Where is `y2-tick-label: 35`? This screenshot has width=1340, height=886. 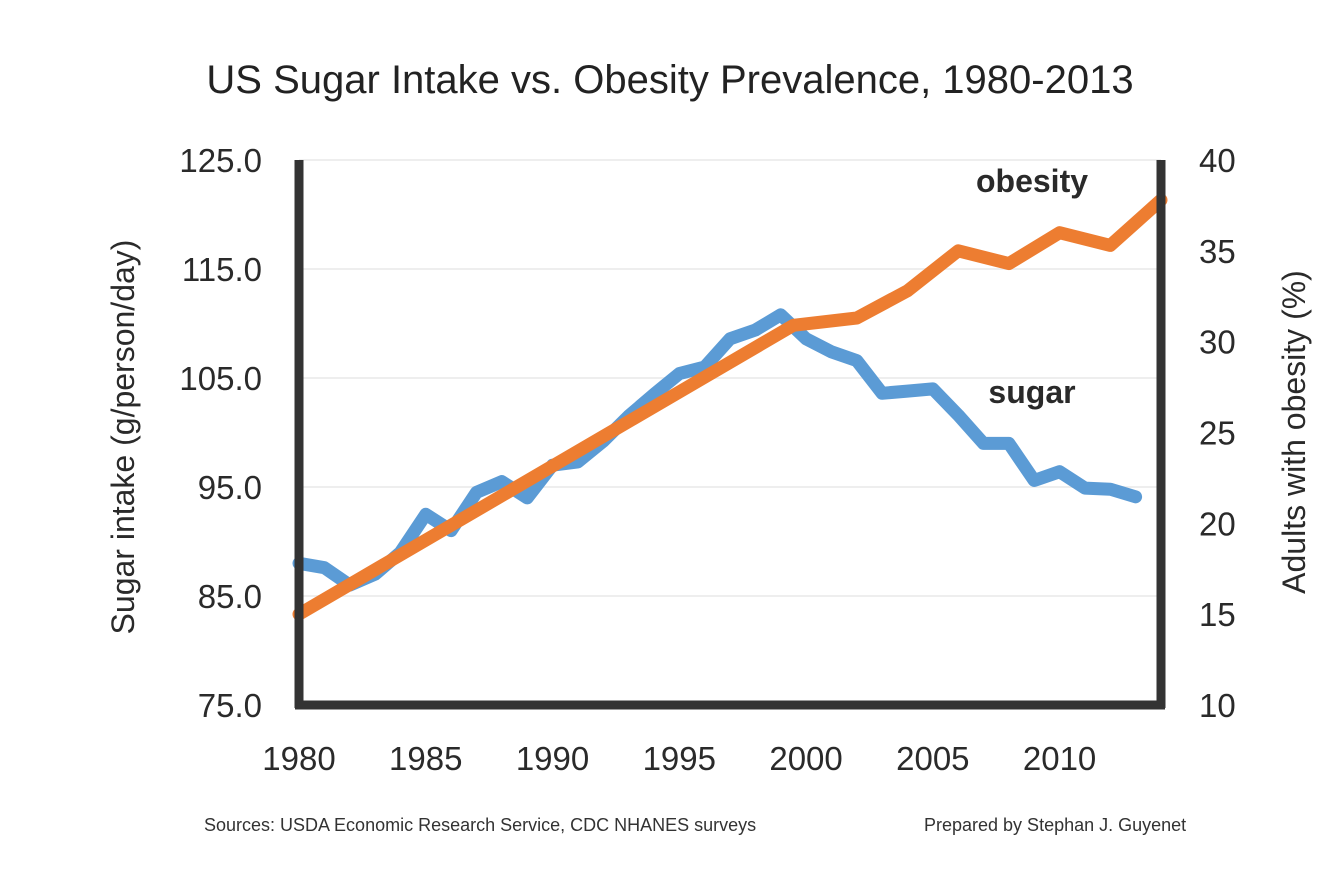 y2-tick-label: 35 is located at coordinates (1217, 251).